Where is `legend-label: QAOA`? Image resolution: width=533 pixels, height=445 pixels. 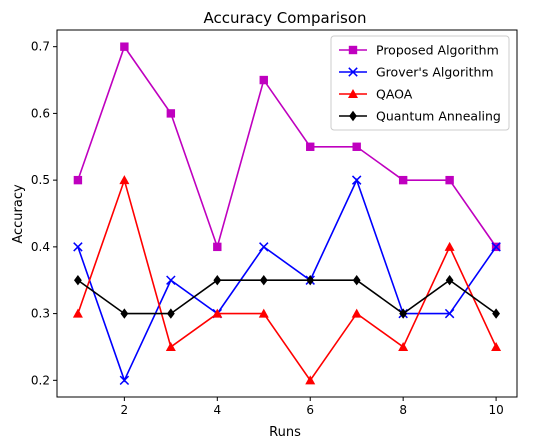 legend-label: QAOA is located at coordinates (394, 94).